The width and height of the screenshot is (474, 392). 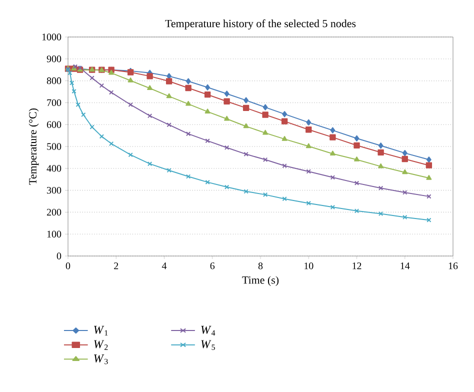 I want to click on chart-title: Temperature history of the selected 5 nodes, so click(x=260, y=24).